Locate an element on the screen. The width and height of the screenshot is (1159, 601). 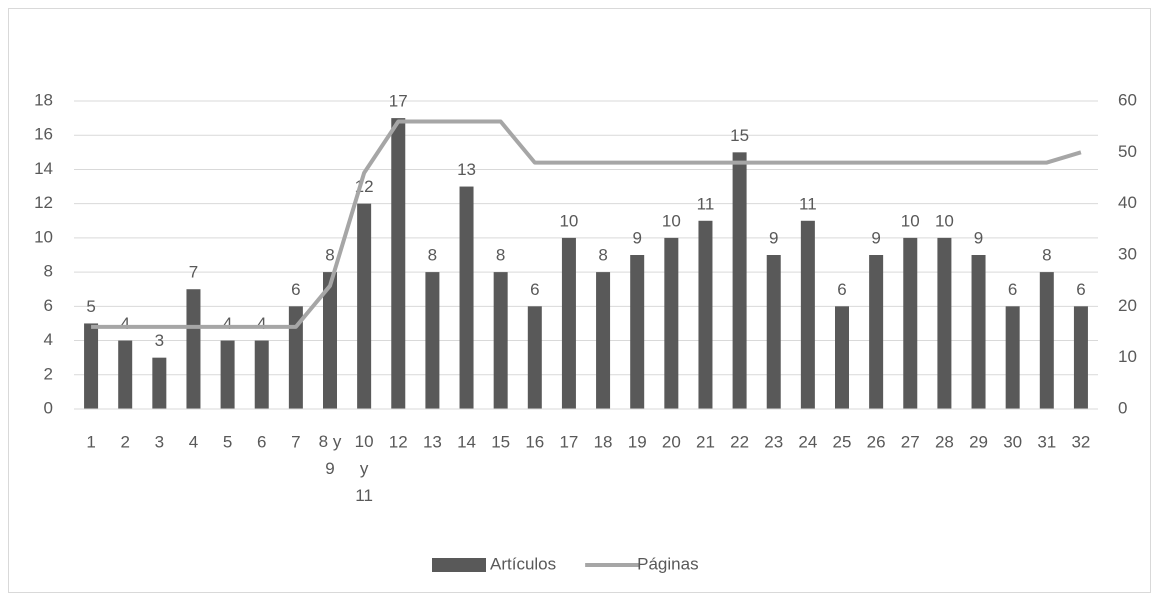
x-tick-label: 6 is located at coordinates (261, 441).